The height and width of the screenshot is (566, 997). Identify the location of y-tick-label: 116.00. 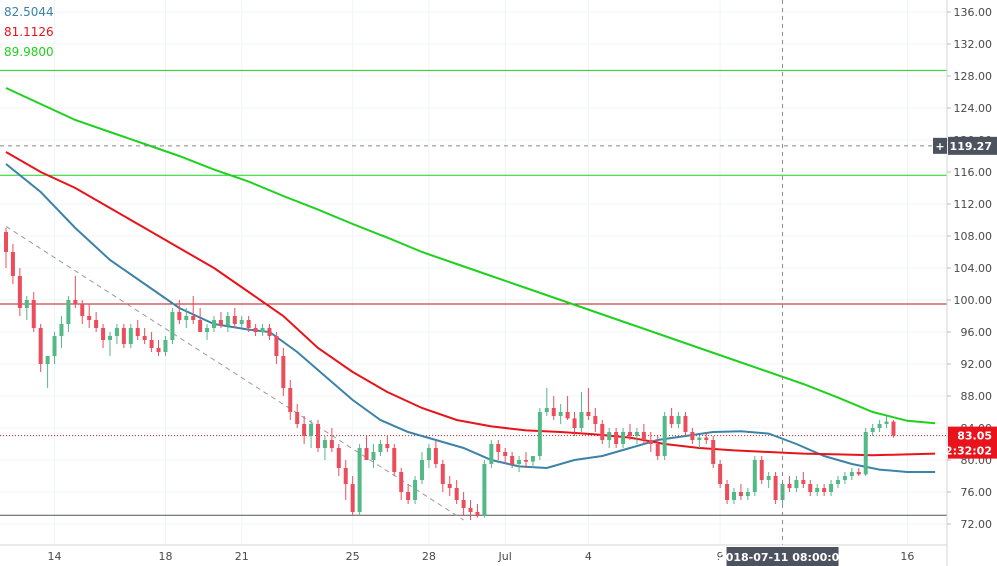
(973, 172).